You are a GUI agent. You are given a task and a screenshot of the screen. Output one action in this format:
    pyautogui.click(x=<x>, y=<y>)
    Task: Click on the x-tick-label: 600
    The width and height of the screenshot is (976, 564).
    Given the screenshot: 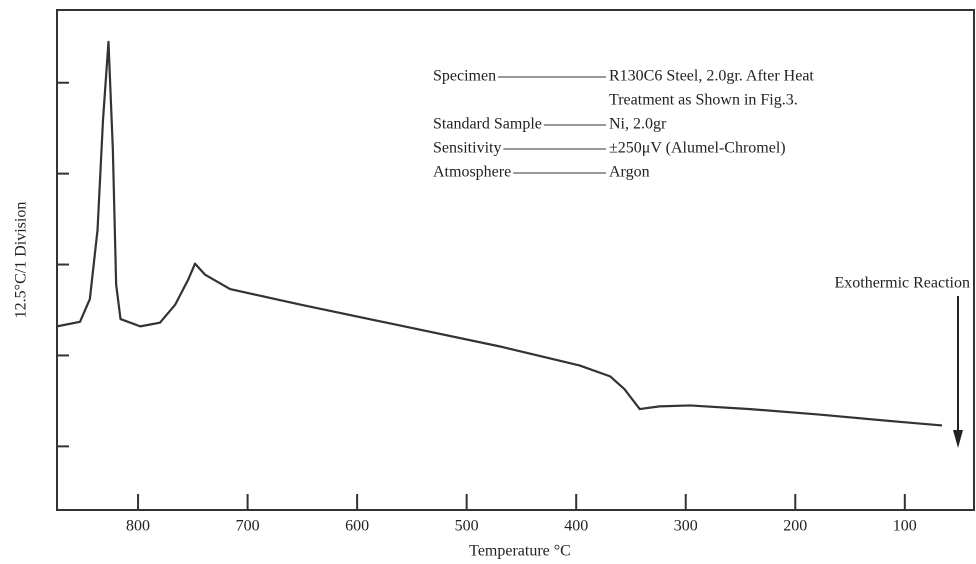 What is the action you would take?
    pyautogui.click(x=357, y=526)
    